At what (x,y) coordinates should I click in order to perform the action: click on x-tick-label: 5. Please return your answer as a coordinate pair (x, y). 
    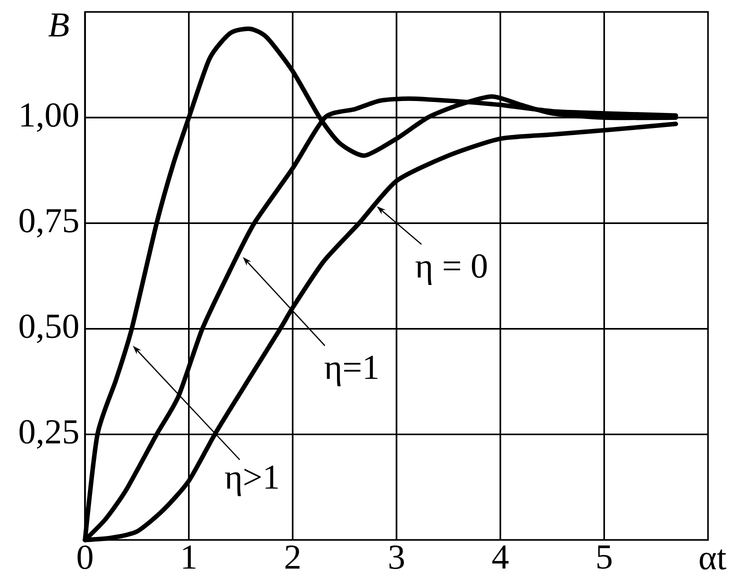
    Looking at the image, I should click on (604, 557).